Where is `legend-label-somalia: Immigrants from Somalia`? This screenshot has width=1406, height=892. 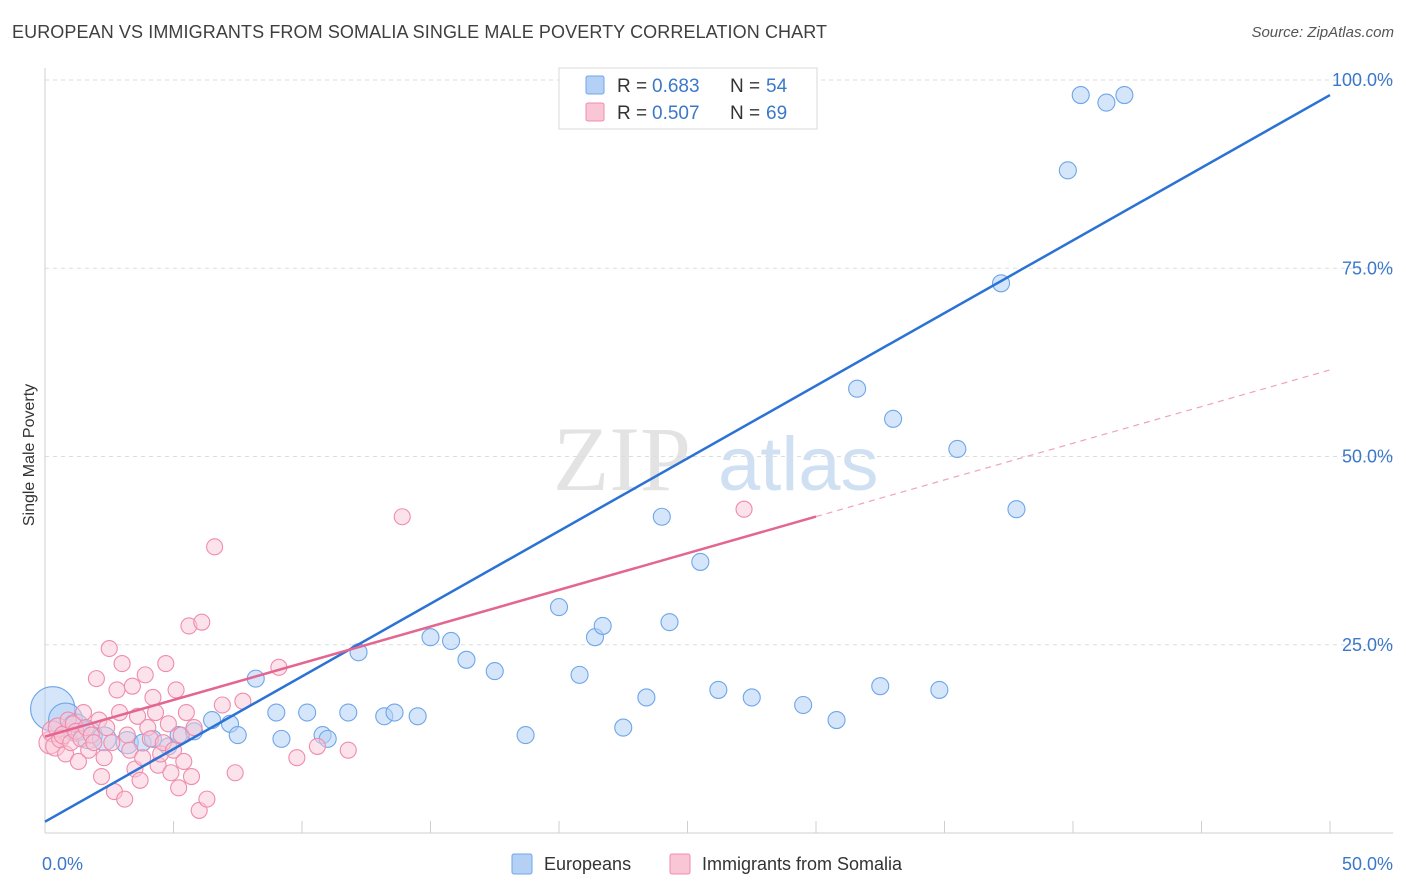 legend-label-somalia: Immigrants from Somalia is located at coordinates (802, 864).